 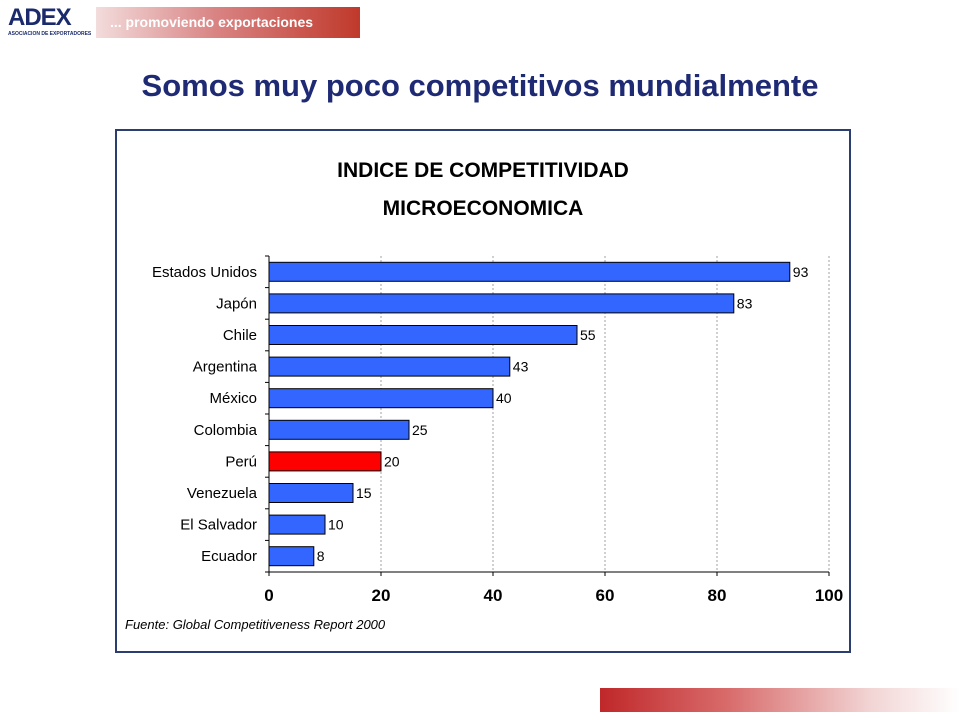 What do you see at coordinates (336, 525) in the screenshot?
I see `value-label-8: 10` at bounding box center [336, 525].